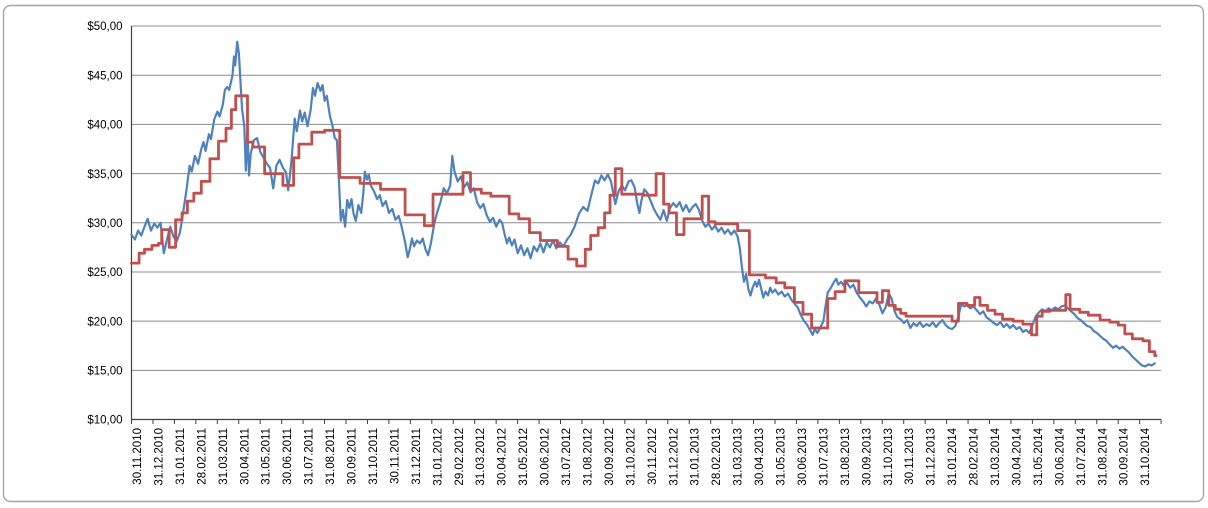 This screenshot has height=508, width=1208. What do you see at coordinates (138, 456) in the screenshot?
I see `x-axis-label: 30.11.2010` at bounding box center [138, 456].